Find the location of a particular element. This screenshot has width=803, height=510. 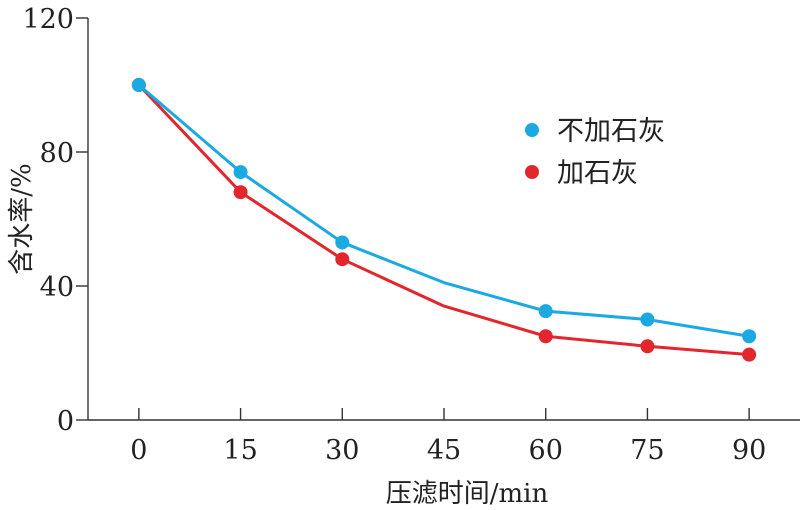

x-tick-label: 0 is located at coordinates (138, 450).